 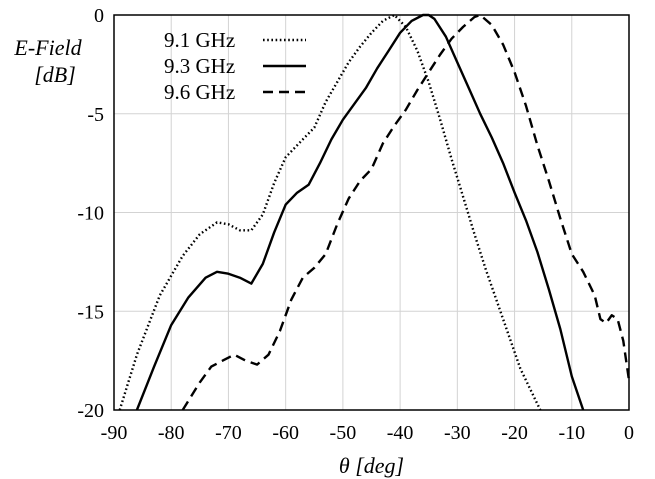 What do you see at coordinates (55, 74) in the screenshot?
I see `y-axis-label-line2: [dB]` at bounding box center [55, 74].